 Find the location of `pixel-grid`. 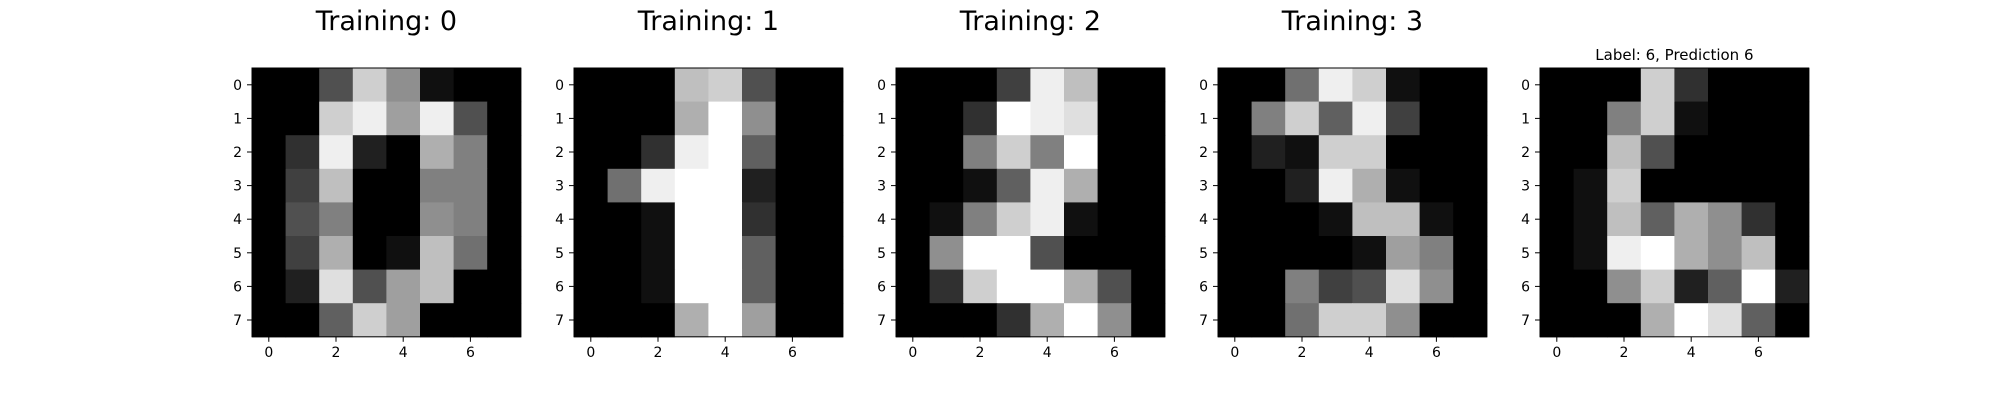

pixel-grid is located at coordinates (709, 203).